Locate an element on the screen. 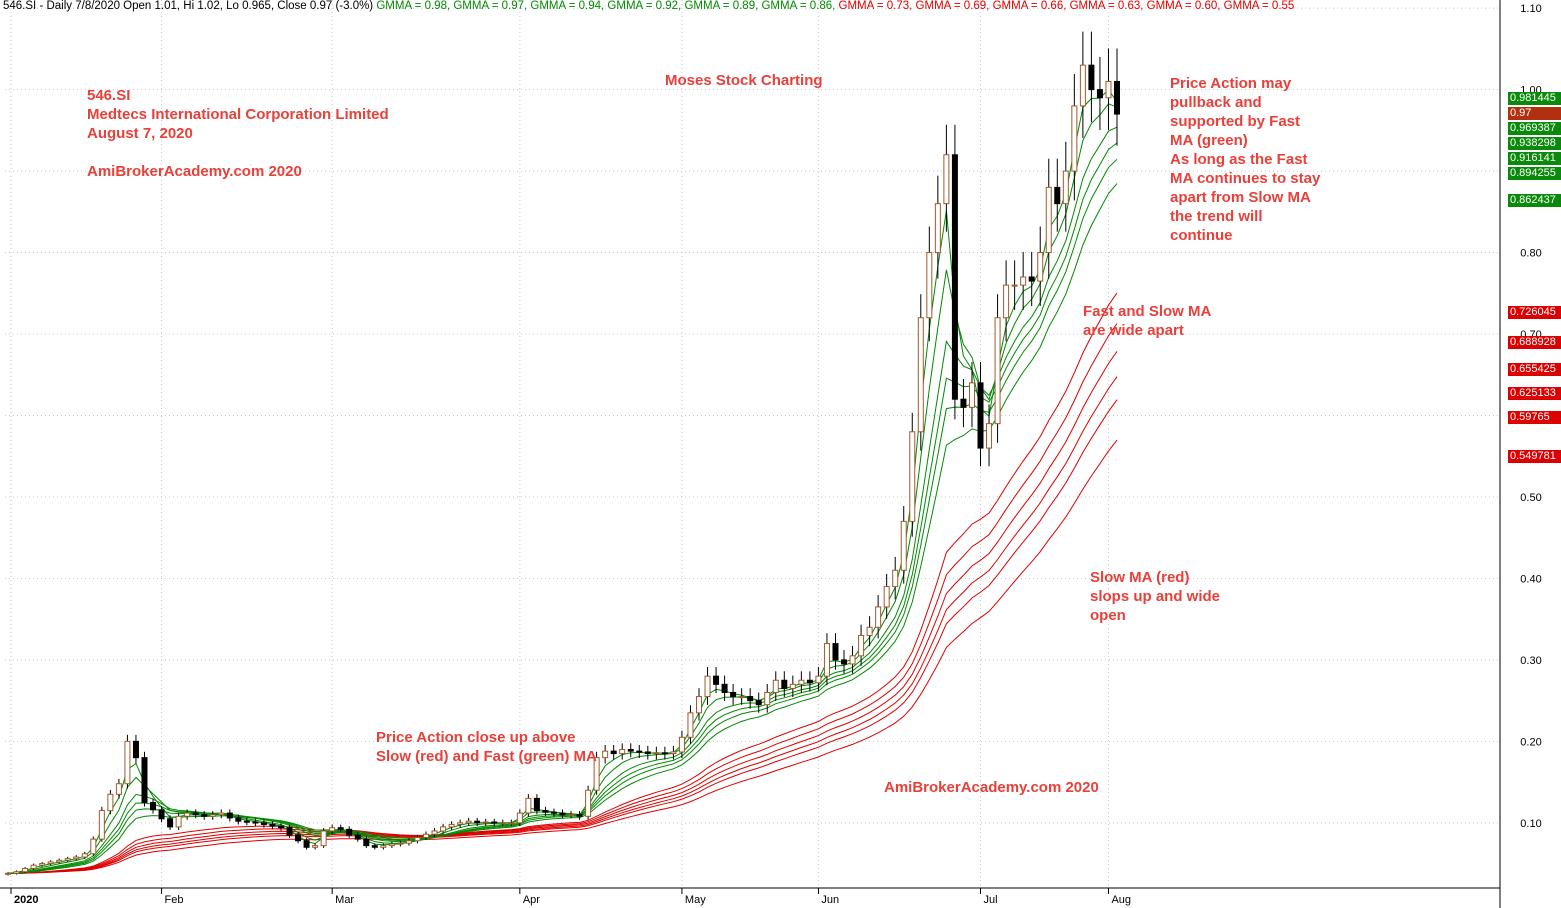 The height and width of the screenshot is (908, 1561). x-tick-label: Jun is located at coordinates (830, 900).